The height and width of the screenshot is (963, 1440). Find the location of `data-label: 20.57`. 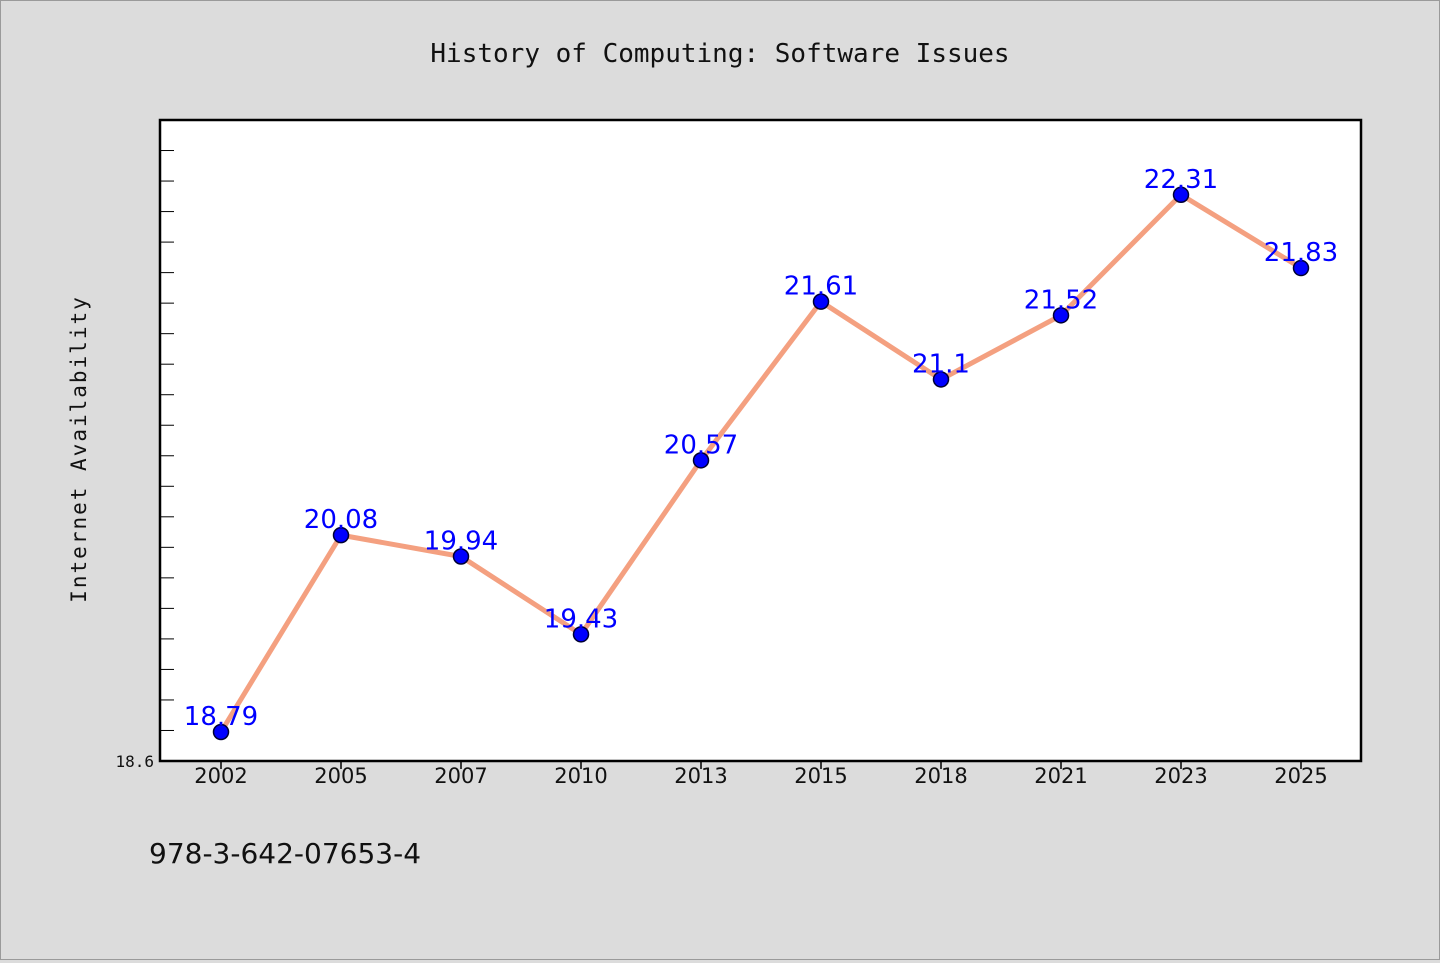

data-label: 20.57 is located at coordinates (701, 445).